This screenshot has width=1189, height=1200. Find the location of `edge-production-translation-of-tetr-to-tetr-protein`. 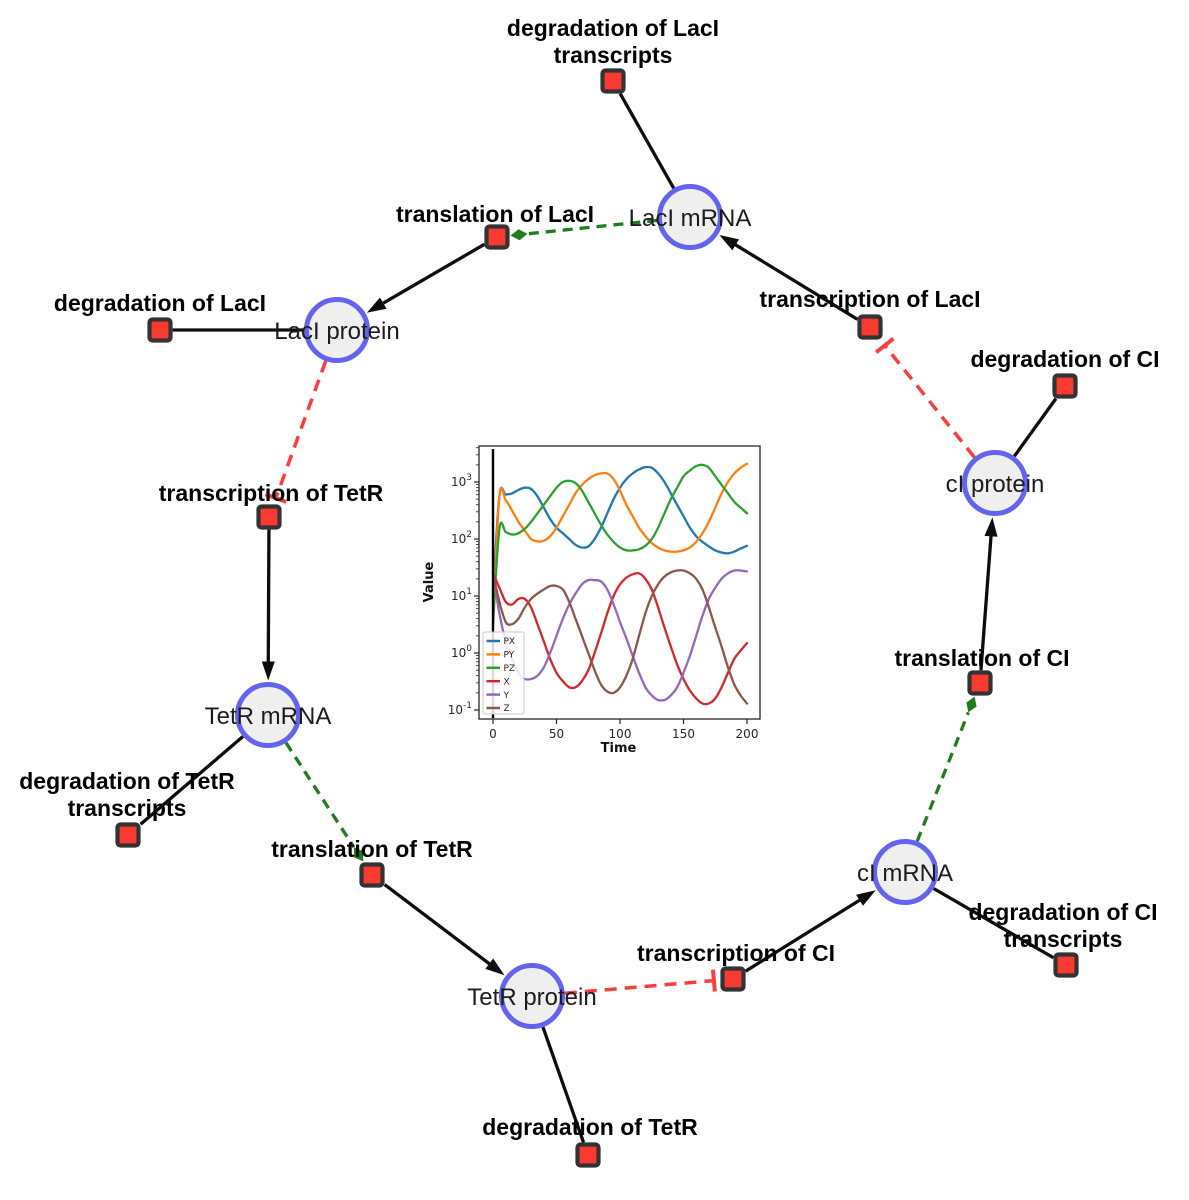

edge-production-translation-of-tetr-to-tetr-protein is located at coordinates (438, 925).